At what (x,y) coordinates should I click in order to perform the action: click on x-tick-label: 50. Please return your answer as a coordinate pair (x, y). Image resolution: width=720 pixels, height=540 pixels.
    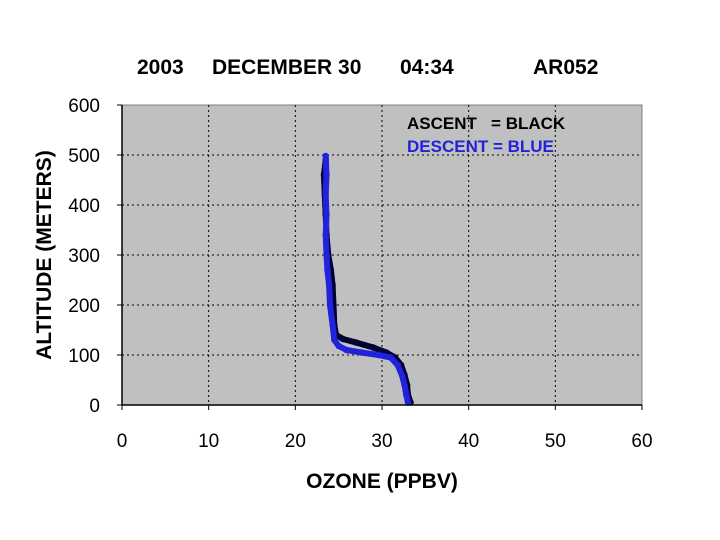
    Looking at the image, I should click on (555, 441).